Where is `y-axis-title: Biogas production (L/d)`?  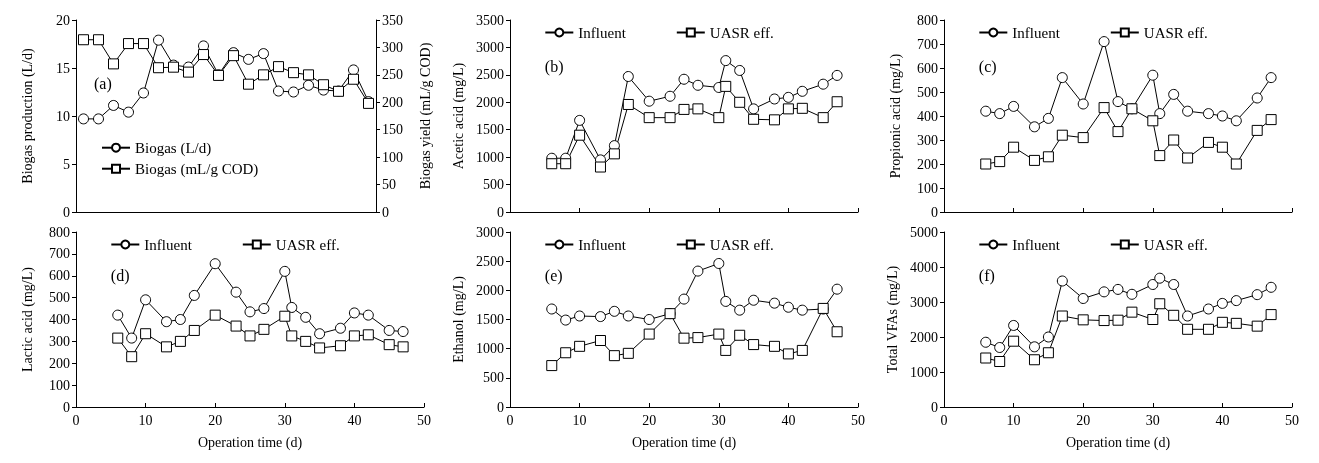 y-axis-title: Biogas production (L/d) is located at coordinates (27, 116).